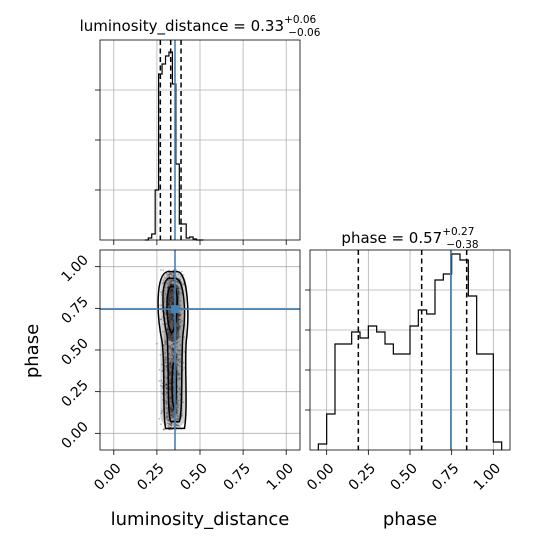 This screenshot has height=550, width=550. Describe the element at coordinates (237, 476) in the screenshot. I see `x-tick-label: 0.75` at that location.